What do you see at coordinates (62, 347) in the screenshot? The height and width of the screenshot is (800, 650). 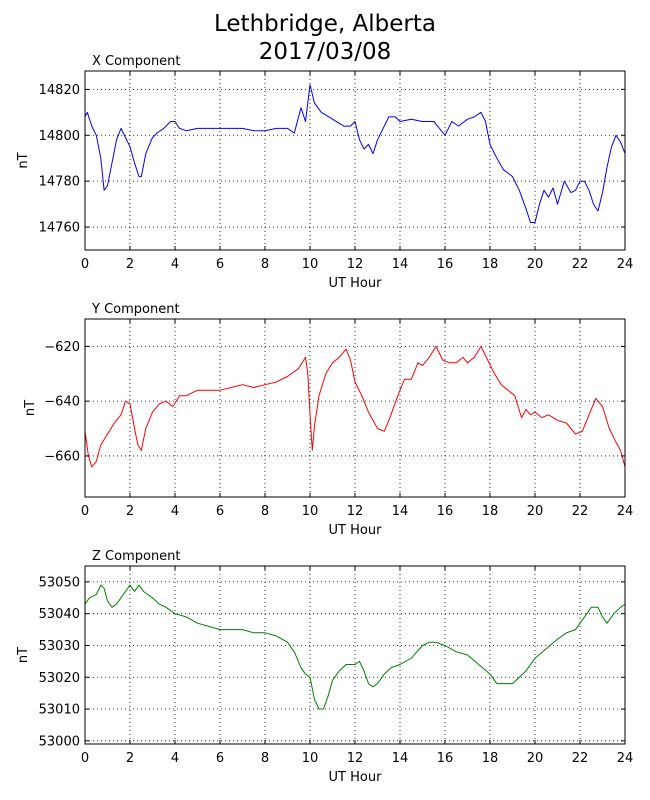 I see `y-tick-label: −620` at bounding box center [62, 347].